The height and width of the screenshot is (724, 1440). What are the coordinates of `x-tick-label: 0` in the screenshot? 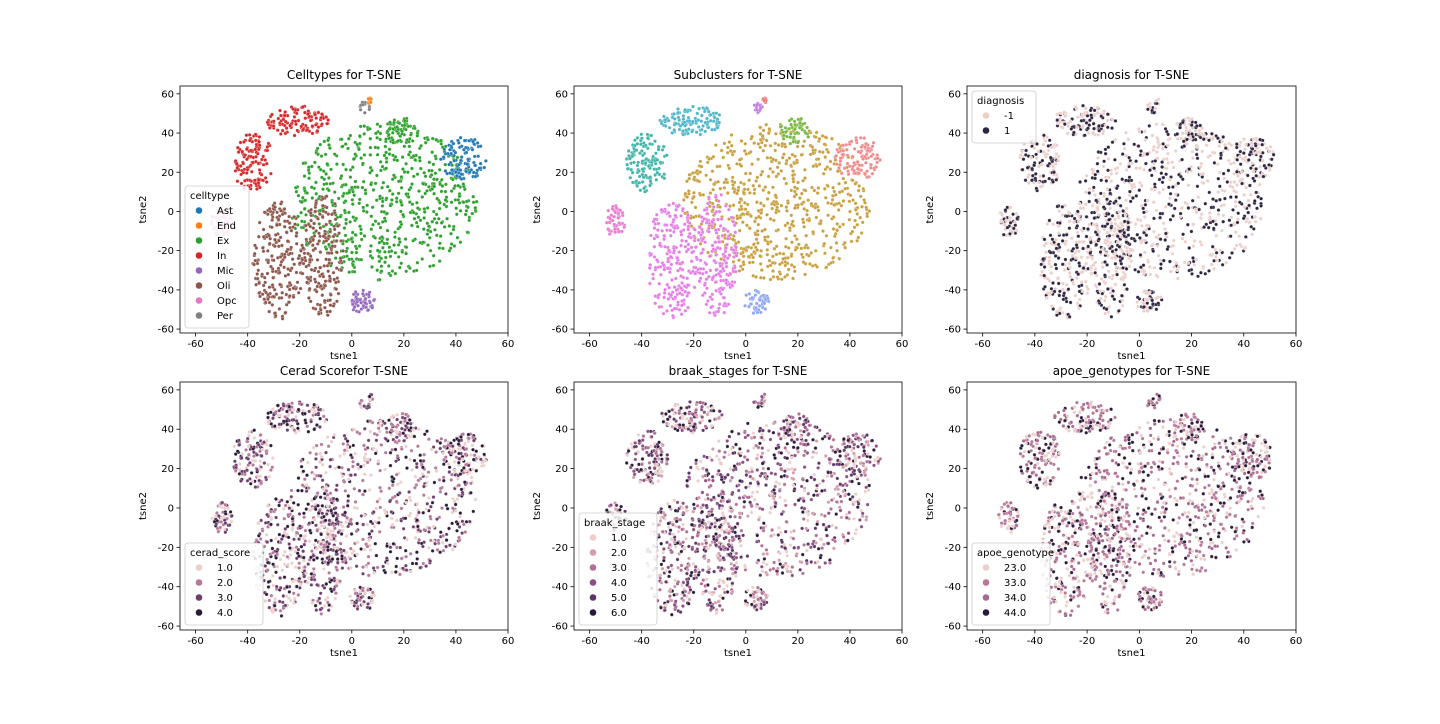 It's located at (1139, 344).